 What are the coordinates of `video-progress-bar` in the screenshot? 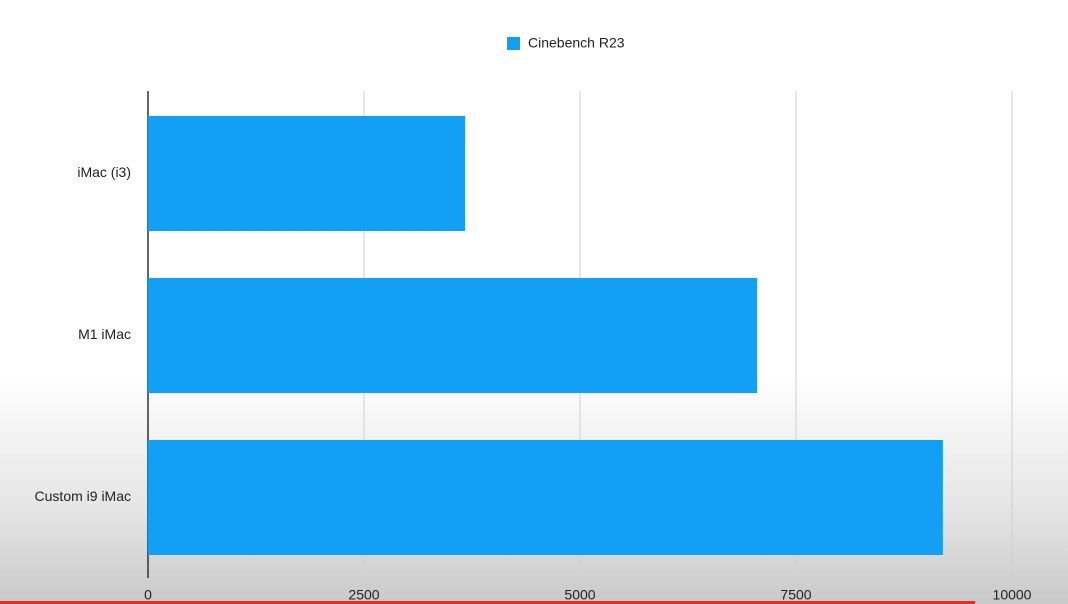 It's located at (487, 602).